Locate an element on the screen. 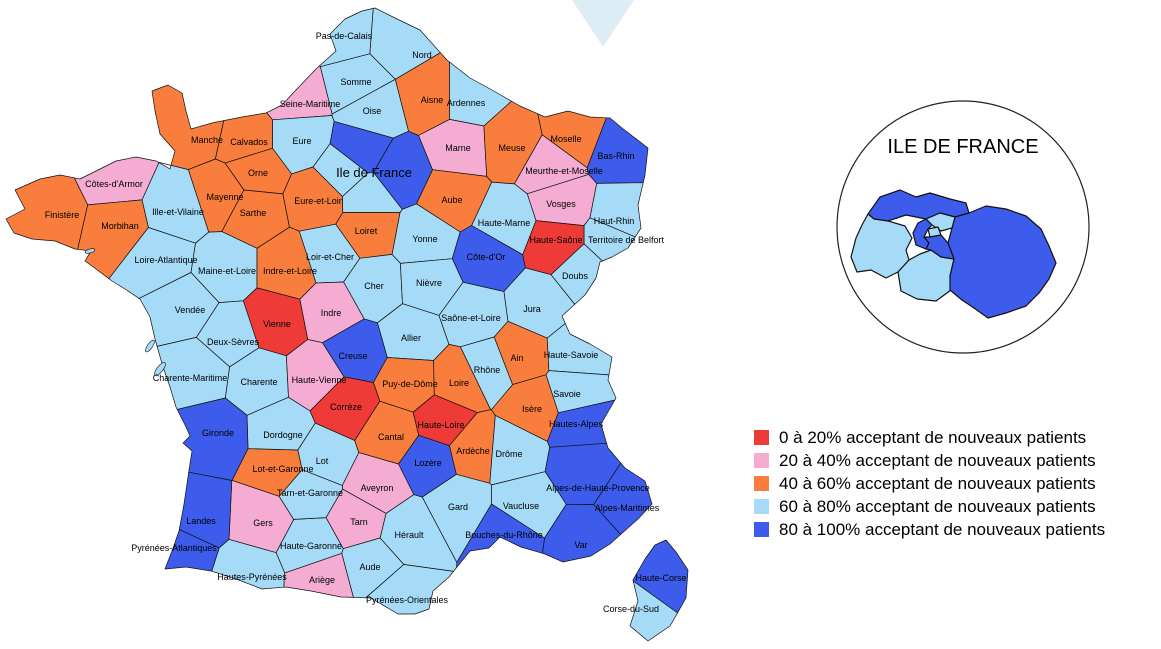 This screenshot has width=1161, height=649. department-label-isere: Isère is located at coordinates (532, 409).